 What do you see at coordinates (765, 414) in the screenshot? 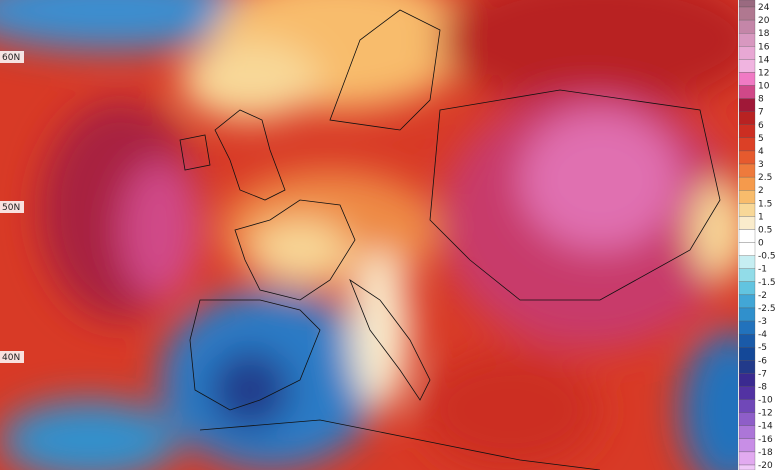
I see `colorbar-label: -12` at bounding box center [765, 414].